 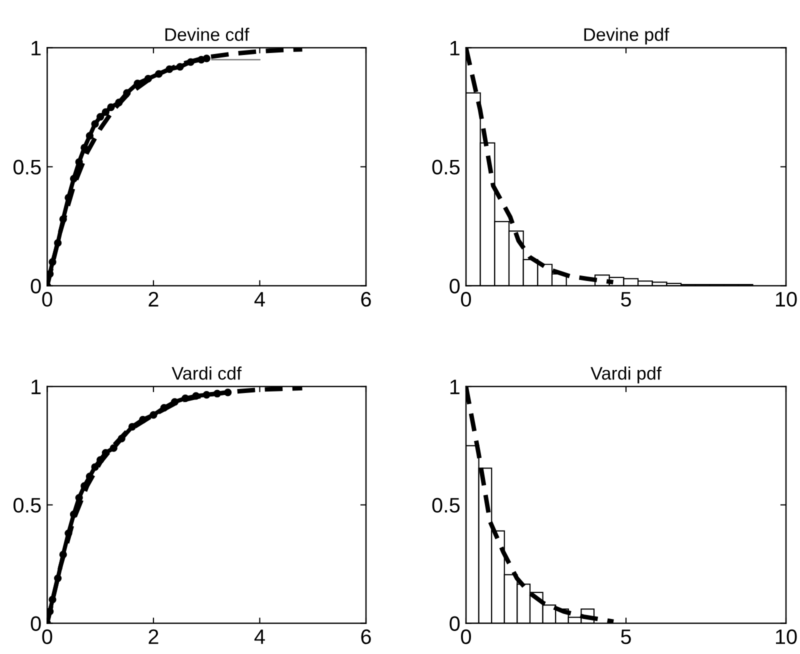 What do you see at coordinates (626, 375) in the screenshot?
I see `chart-title: Vardi pdf` at bounding box center [626, 375].